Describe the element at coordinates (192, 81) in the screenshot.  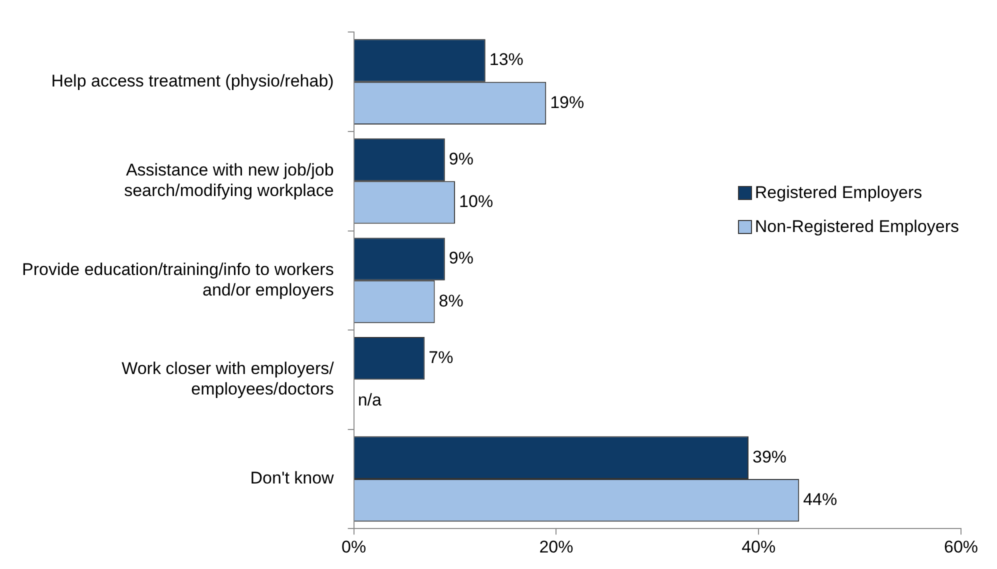
I see `y-tick-label: Help access treatment (physio/rehab)` at that location.